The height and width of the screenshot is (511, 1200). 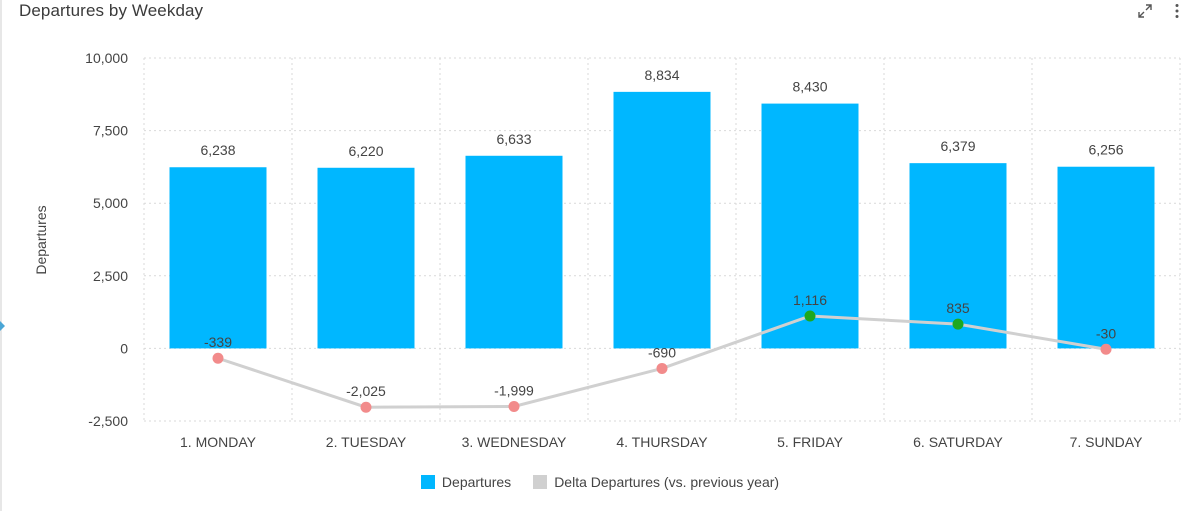 I want to click on bar-data-label: 6,379, so click(x=957, y=146).